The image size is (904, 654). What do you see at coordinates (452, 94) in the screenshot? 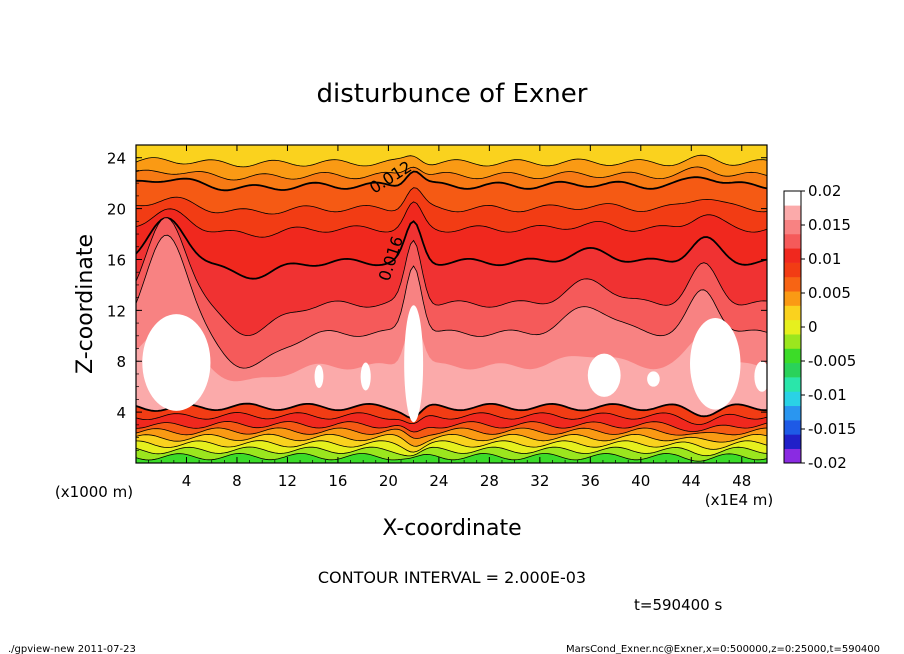
I see `chart-title: disturbunce of Exner` at bounding box center [452, 94].